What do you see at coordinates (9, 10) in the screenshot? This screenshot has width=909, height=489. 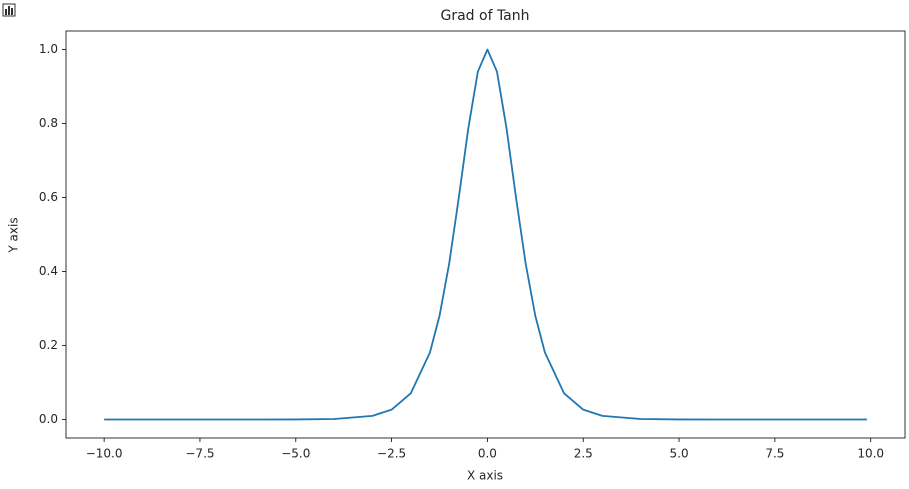 I see `toolbar-icon` at bounding box center [9, 10].